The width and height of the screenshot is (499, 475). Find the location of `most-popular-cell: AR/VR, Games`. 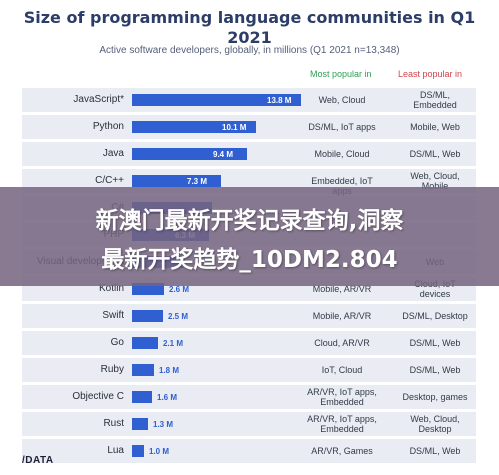

most-popular-cell: AR/VR, Games is located at coordinates (342, 451).